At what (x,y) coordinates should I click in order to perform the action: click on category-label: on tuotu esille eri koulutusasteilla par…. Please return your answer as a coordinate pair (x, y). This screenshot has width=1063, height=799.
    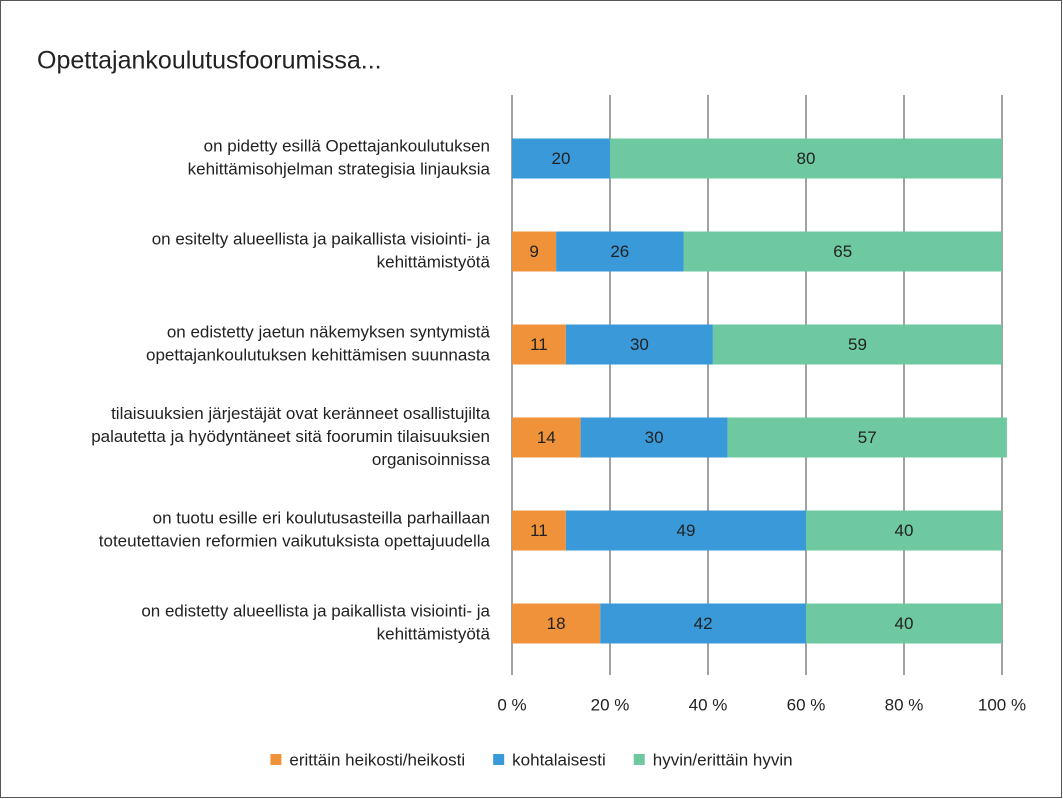
    Looking at the image, I should click on (321, 517).